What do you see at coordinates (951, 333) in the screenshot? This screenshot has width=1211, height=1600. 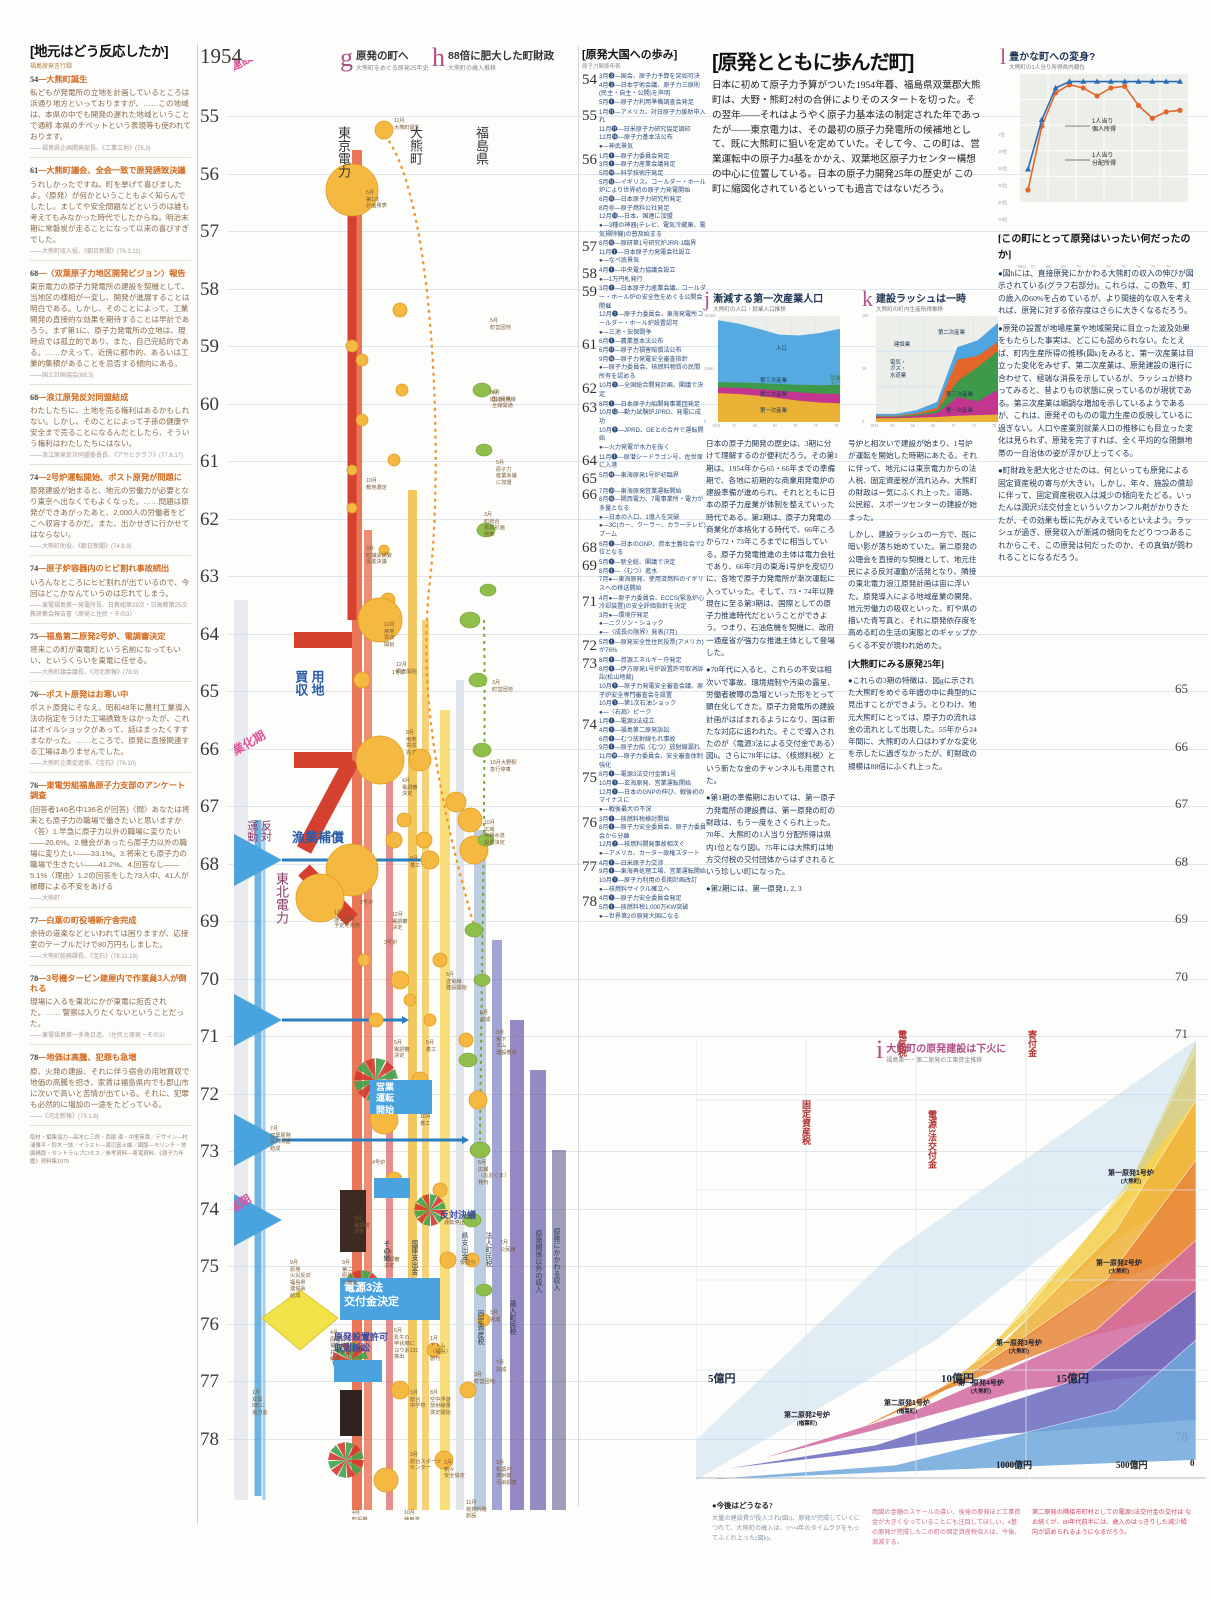 I see `chart-series-label: 第二次産業` at bounding box center [951, 333].